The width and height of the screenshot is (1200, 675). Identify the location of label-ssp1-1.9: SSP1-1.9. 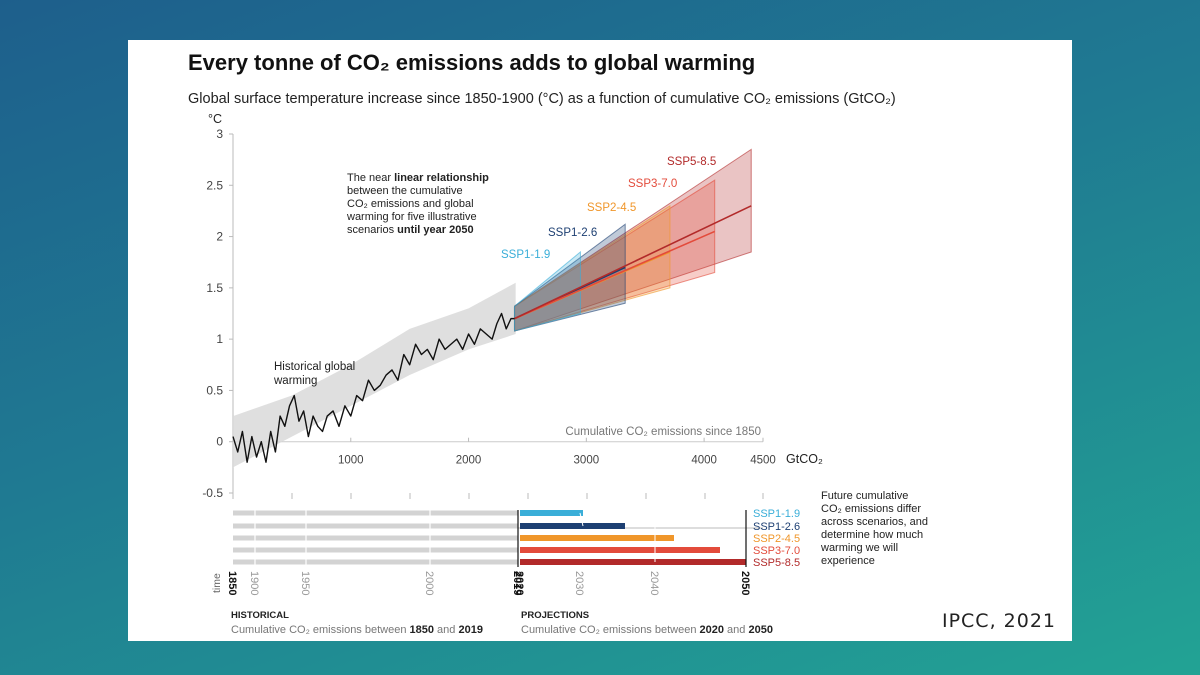
(525, 255).